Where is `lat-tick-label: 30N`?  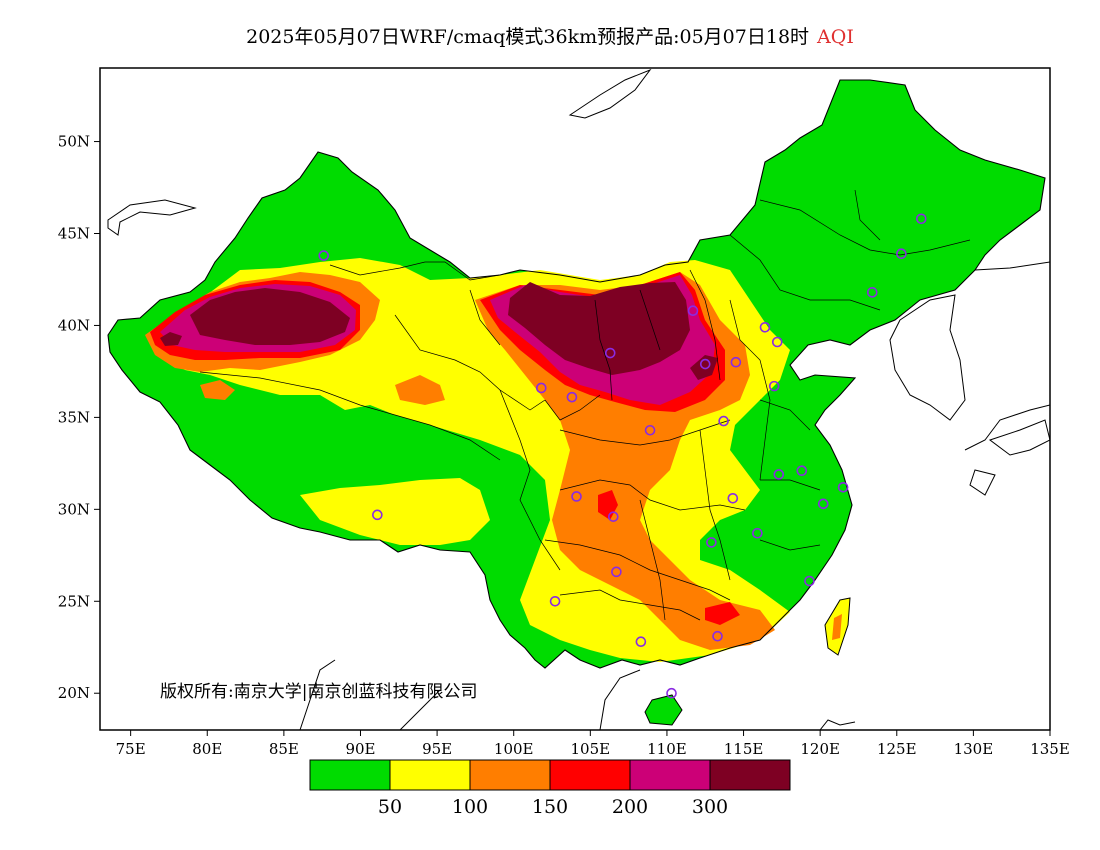
lat-tick-label: 30N is located at coordinates (74, 509).